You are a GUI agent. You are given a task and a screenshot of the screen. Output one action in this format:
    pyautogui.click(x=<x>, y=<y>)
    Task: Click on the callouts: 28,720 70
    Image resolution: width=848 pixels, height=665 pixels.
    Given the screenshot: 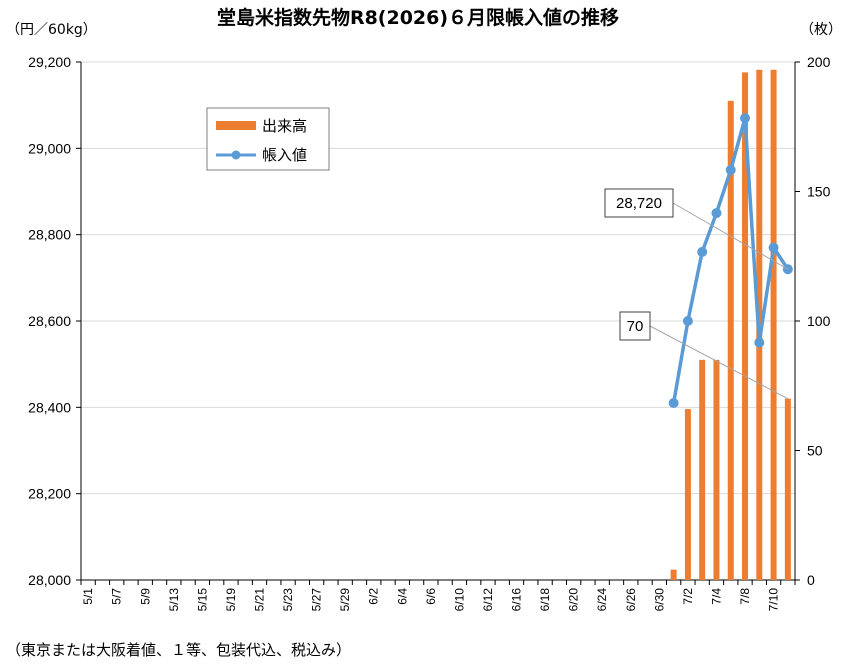 What is the action you would take?
    pyautogui.click(x=696, y=294)
    